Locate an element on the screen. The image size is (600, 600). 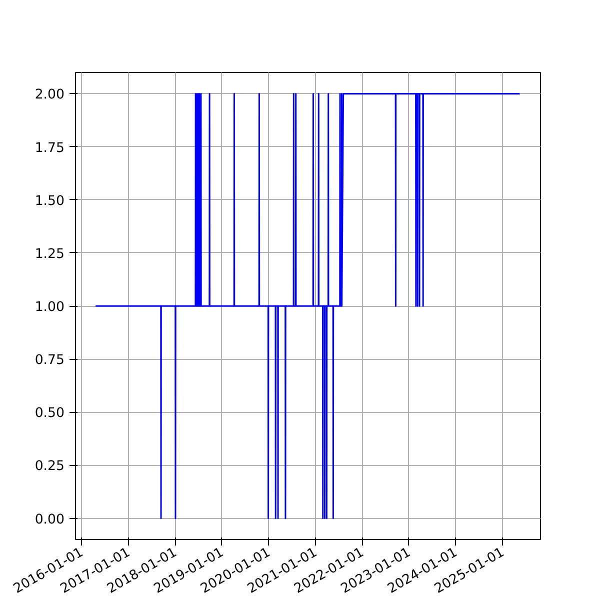
y-tick-label: 1.00 is located at coordinates (49, 307).